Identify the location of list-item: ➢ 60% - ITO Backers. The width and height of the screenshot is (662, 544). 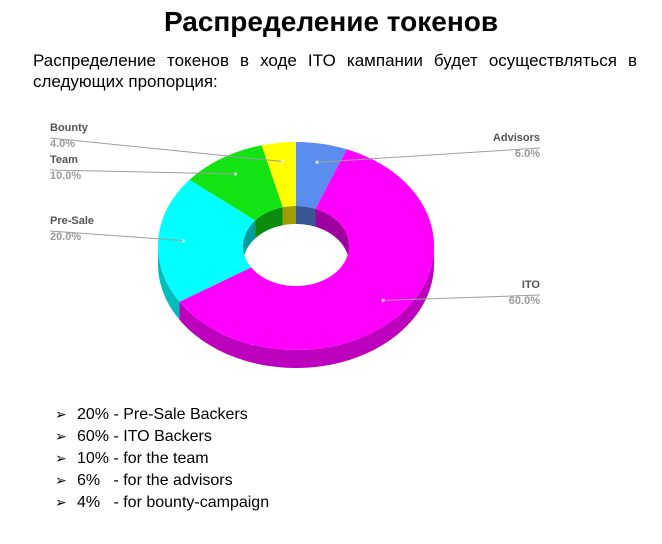
(162, 437).